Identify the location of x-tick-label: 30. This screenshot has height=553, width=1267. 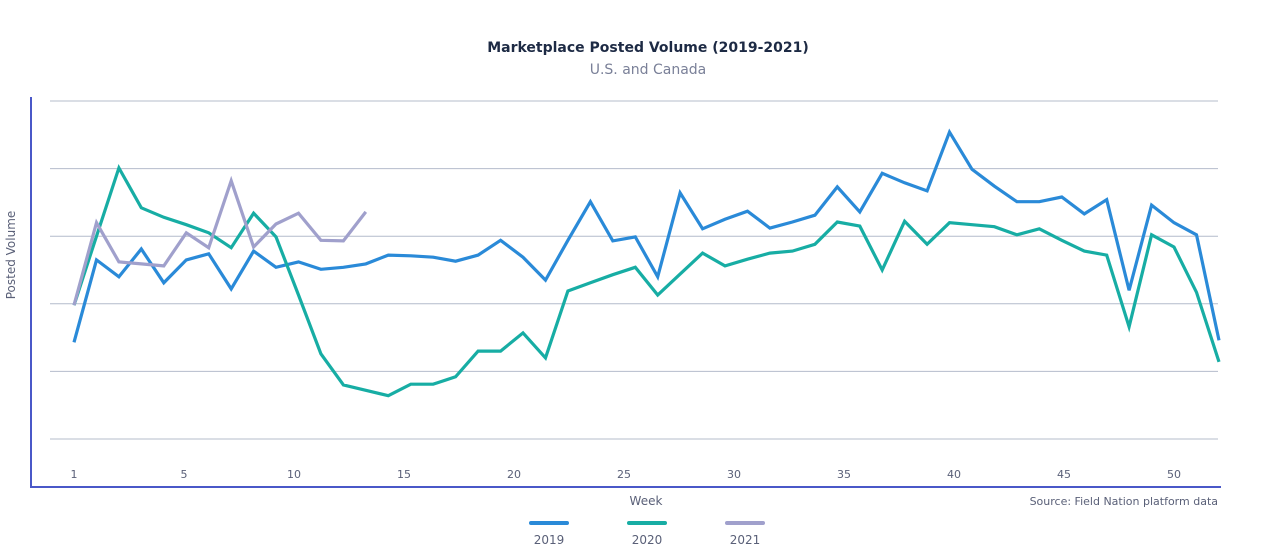
(734, 474).